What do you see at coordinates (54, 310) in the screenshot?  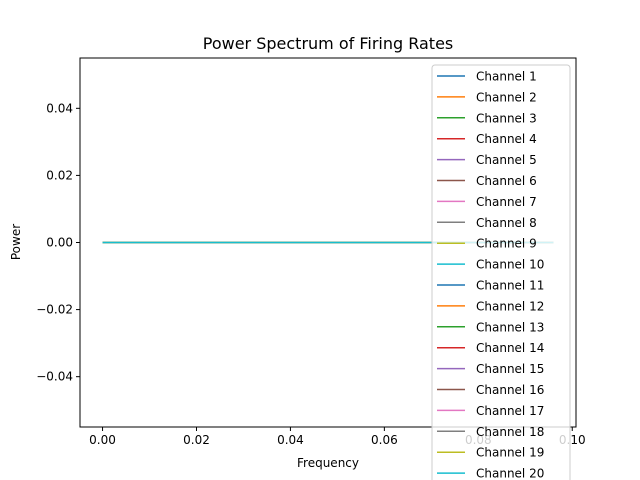 I see `y-tick-label: −0.02` at bounding box center [54, 310].